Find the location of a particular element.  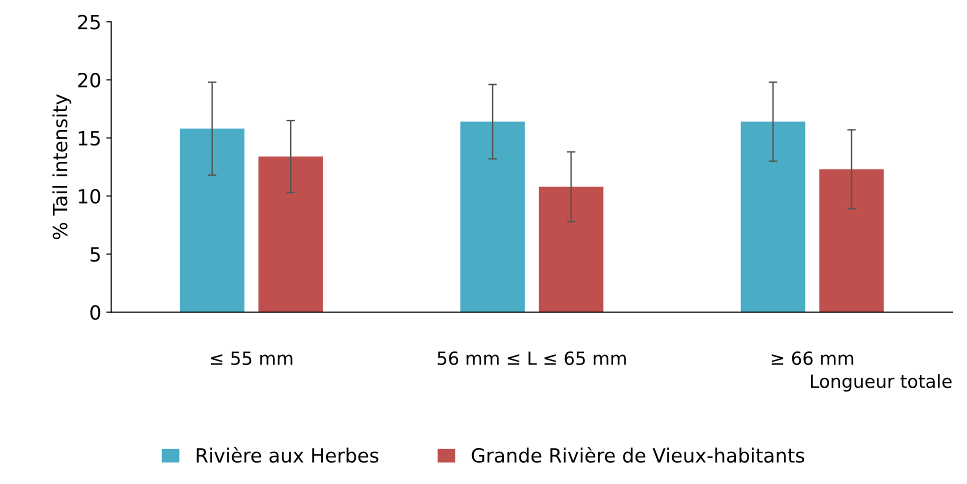

y-tick-label: 5 is located at coordinates (95, 254).